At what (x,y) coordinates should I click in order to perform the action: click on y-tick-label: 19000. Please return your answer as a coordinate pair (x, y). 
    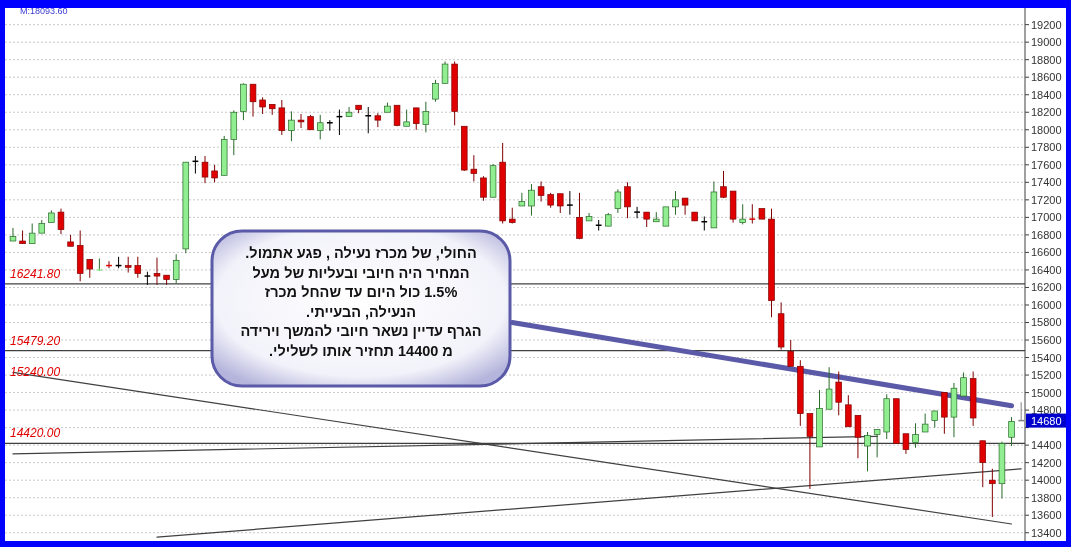
    Looking at the image, I should click on (1046, 42).